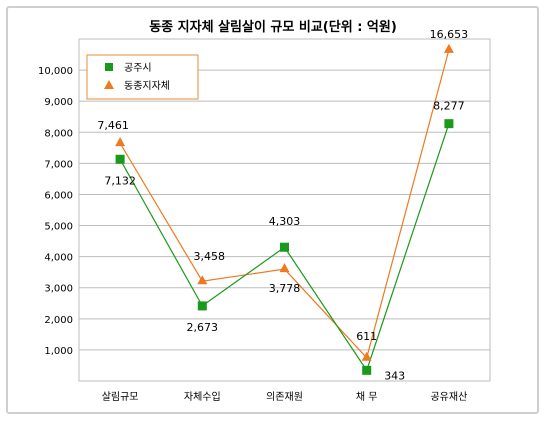 This screenshot has width=547, height=423. I want to click on series-1-data-label: 343, so click(394, 375).